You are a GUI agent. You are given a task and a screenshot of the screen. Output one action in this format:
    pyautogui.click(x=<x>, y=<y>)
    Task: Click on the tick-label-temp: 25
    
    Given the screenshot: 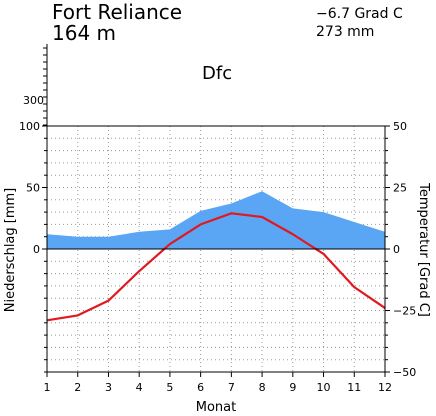 What is the action you would take?
    pyautogui.click(x=400, y=188)
    